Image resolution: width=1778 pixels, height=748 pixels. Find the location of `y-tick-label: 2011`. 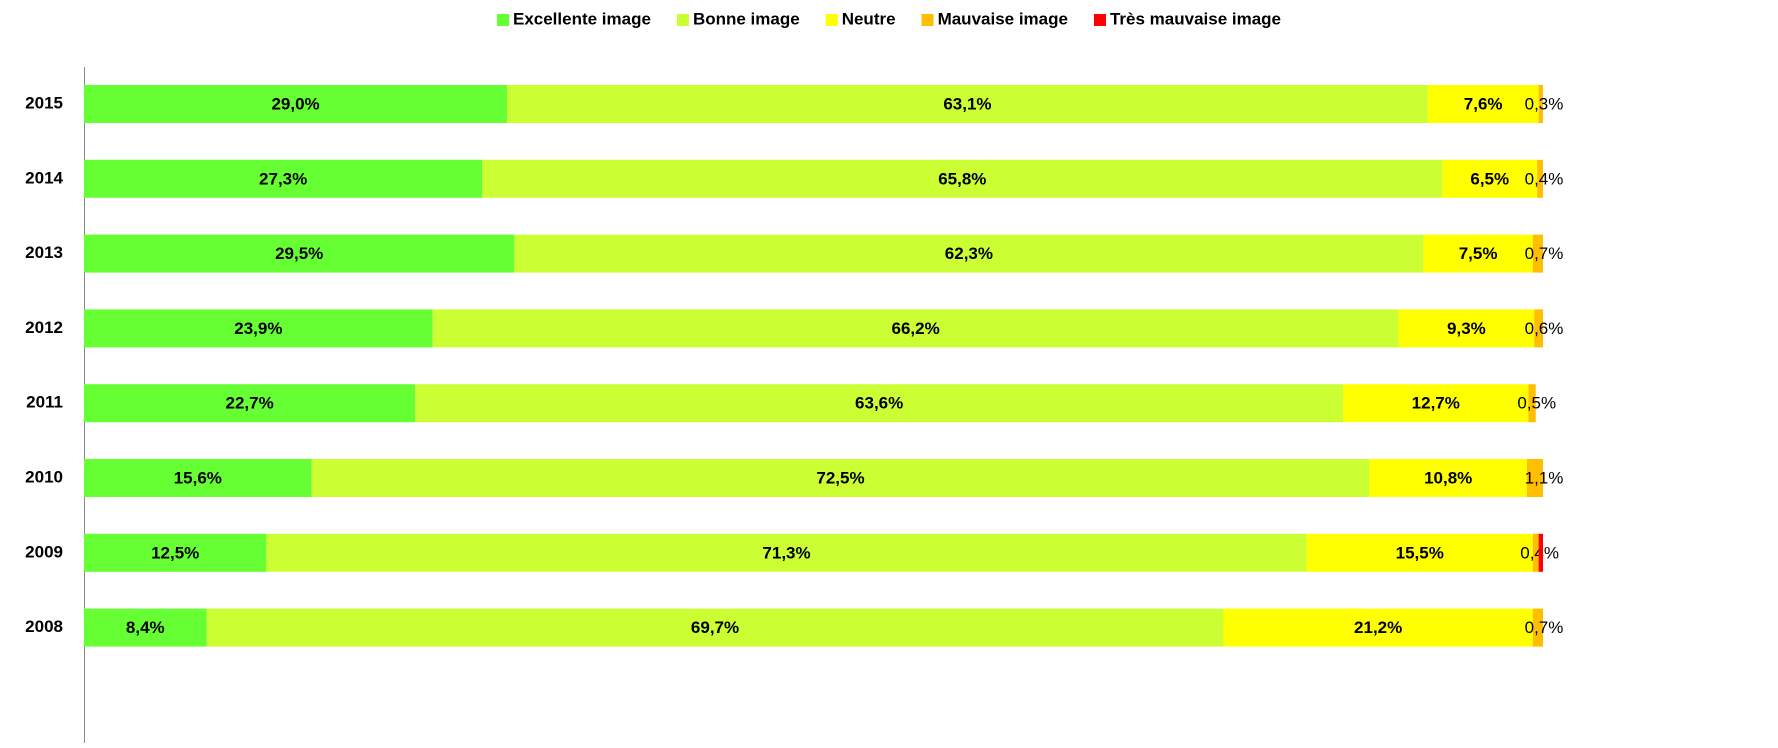

y-tick-label: 2011 is located at coordinates (44, 402).